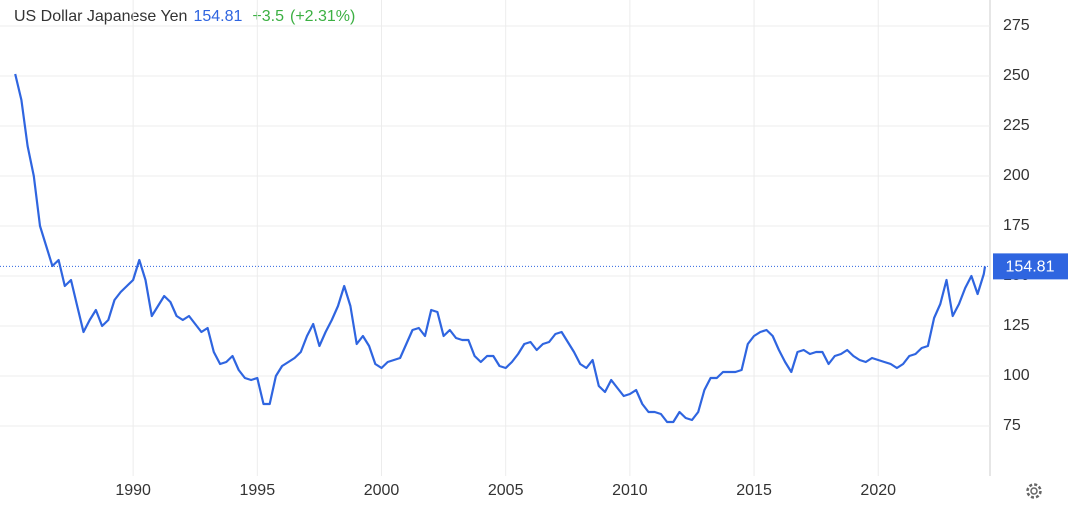 The image size is (1076, 505). I want to click on last-value-box, so click(1030, 266).